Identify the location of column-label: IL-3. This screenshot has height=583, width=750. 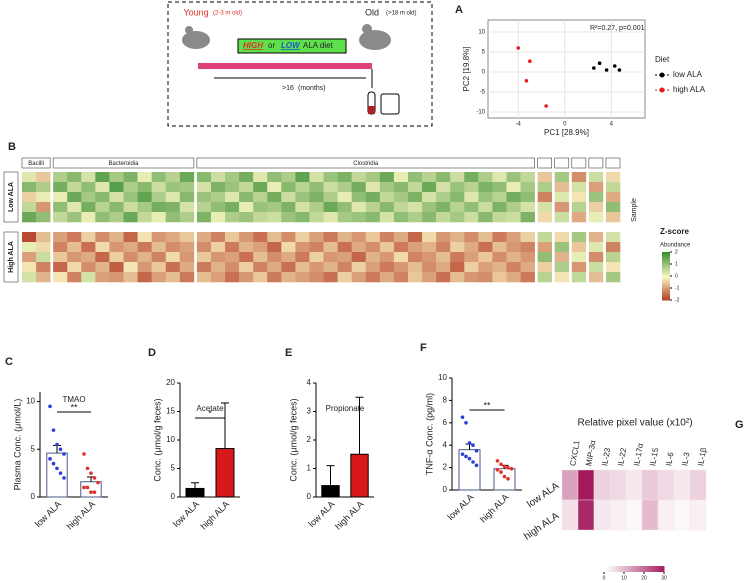
(685, 459).